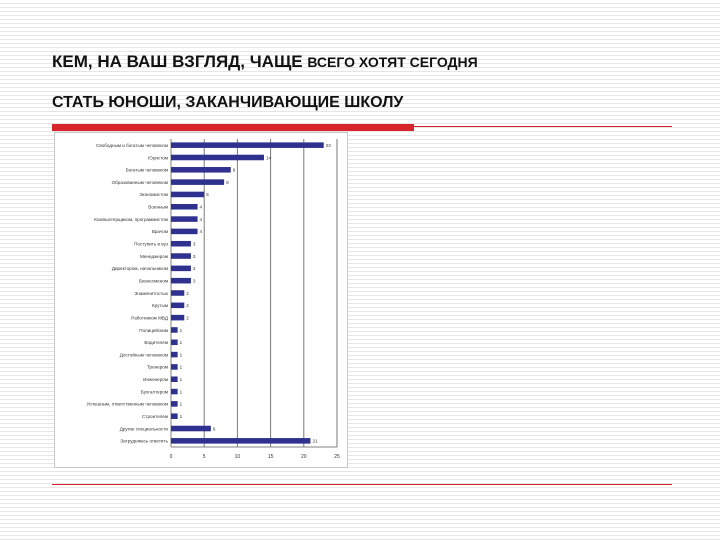 This screenshot has height=540, width=720. What do you see at coordinates (315, 441) in the screenshot?
I see `data-label: 21` at bounding box center [315, 441].